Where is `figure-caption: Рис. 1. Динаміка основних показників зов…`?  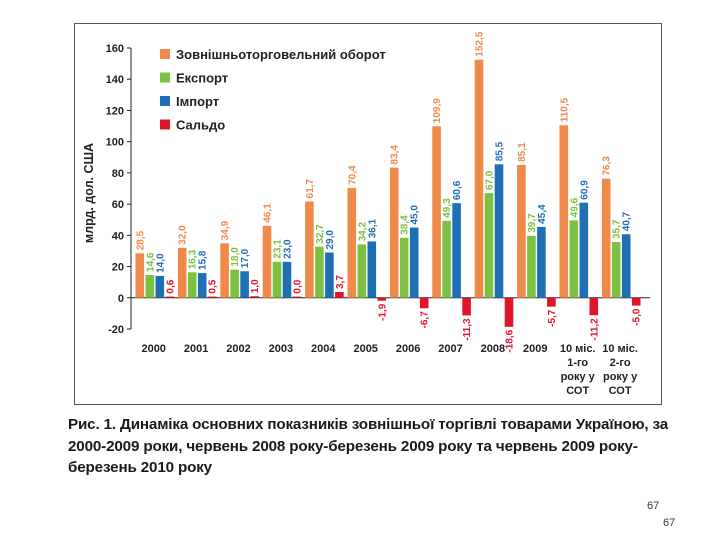 figure-caption: Рис. 1. Динаміка основних показників зов… is located at coordinates (368, 446).